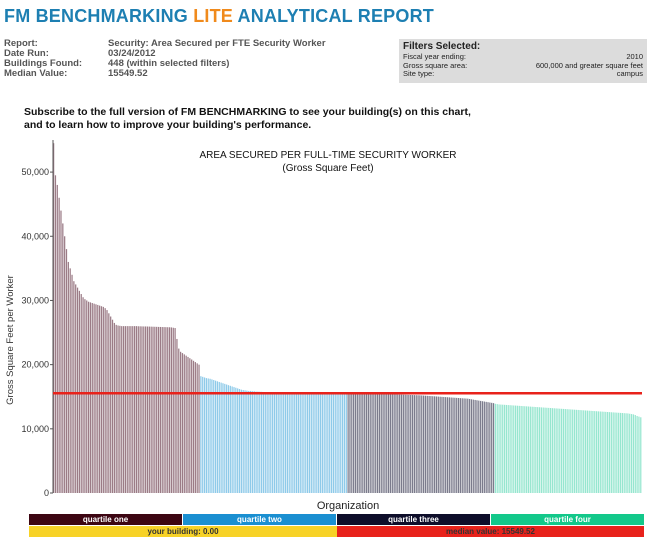 Image resolution: width=650 pixels, height=539 pixels. I want to click on meta-label: Date Run:, so click(26, 53).